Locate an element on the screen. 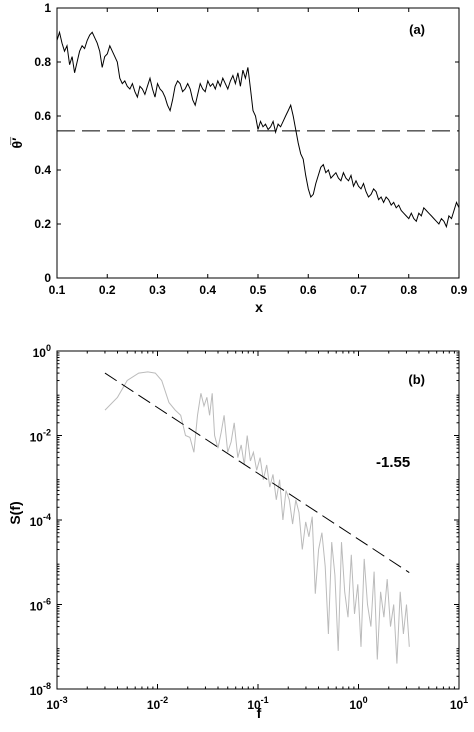  panel-b-x-tick-label: 10⁻² is located at coordinates (157, 703).